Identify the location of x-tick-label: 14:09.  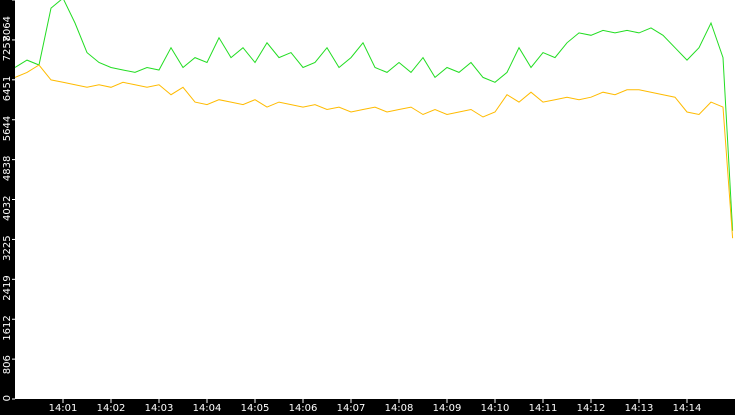
(447, 408).